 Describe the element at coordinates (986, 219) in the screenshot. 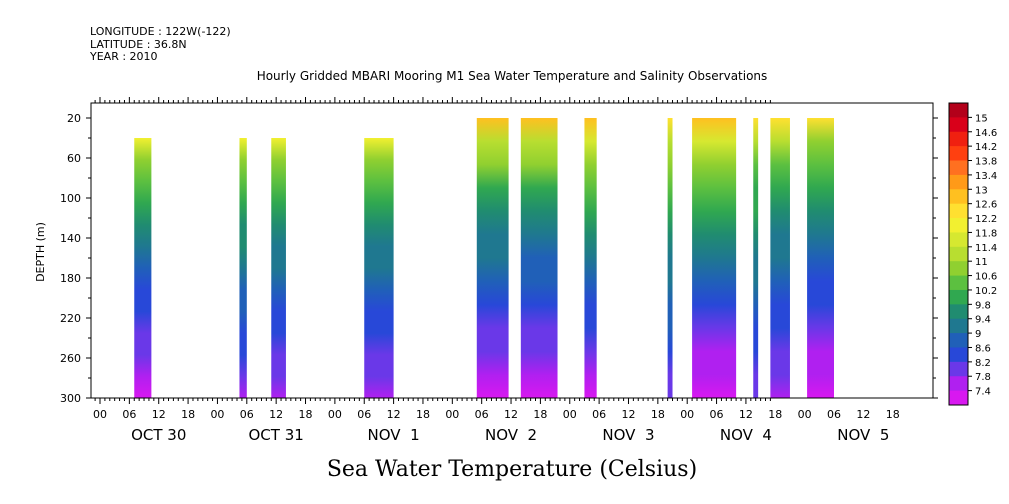

I see `colorbar-label: 12.2` at that location.